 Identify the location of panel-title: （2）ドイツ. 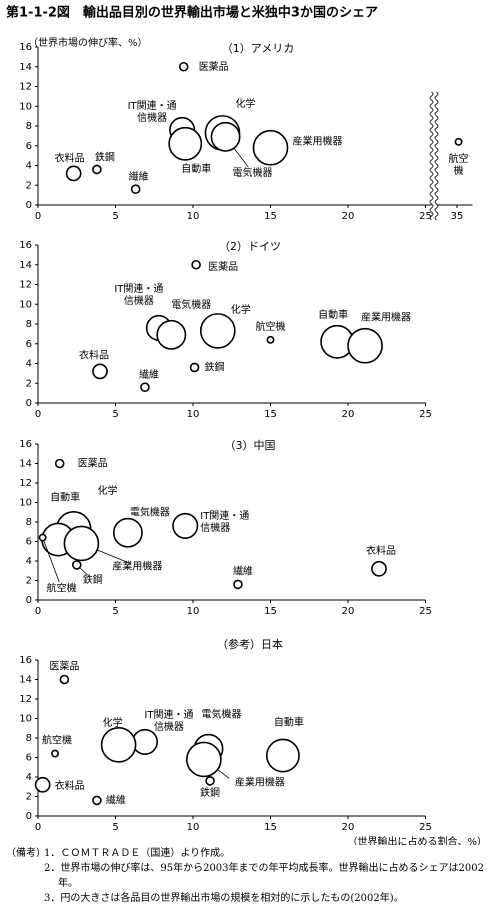
(250, 246).